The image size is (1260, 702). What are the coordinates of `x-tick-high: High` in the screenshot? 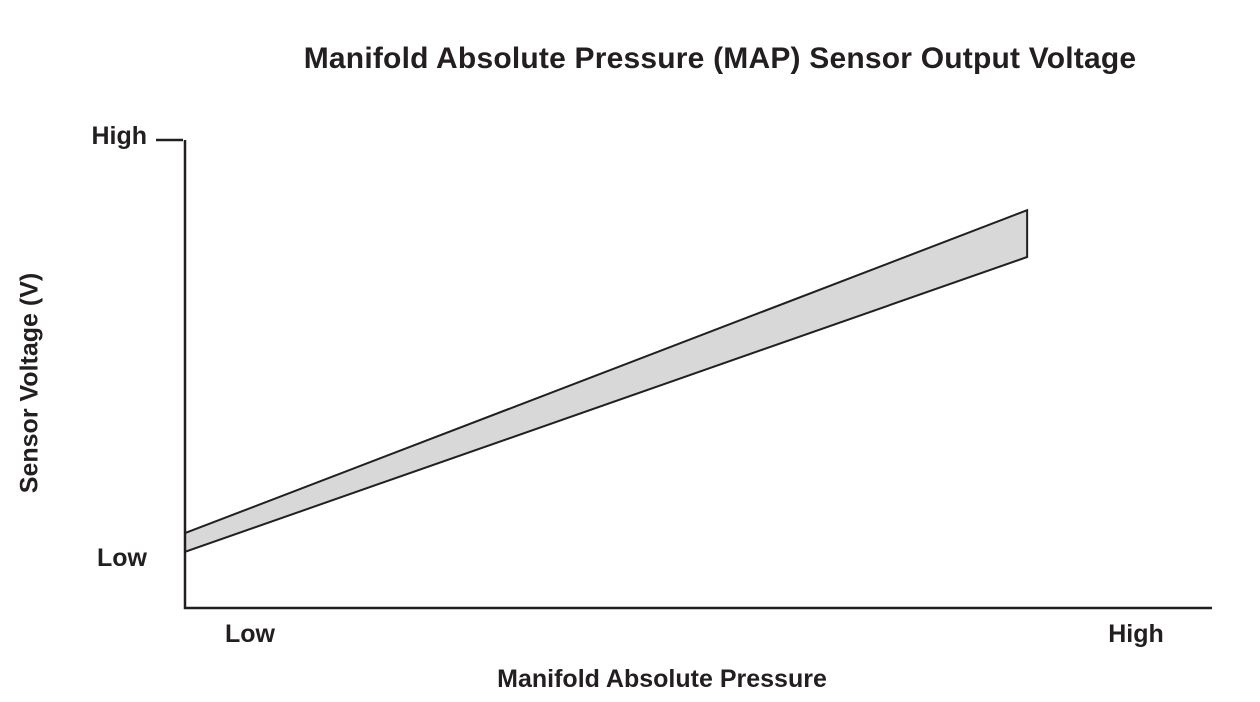 It's located at (1136, 634).